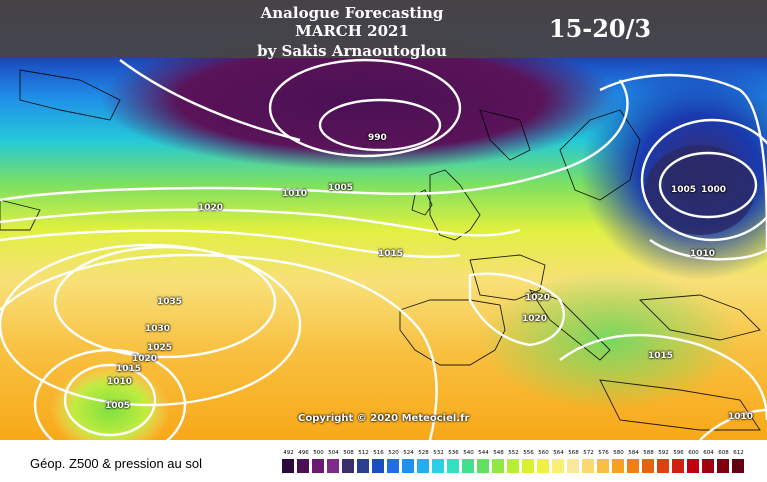 This screenshot has width=767, height=482. What do you see at coordinates (288, 453) in the screenshot?
I see `scale-label: 492` at bounding box center [288, 453].